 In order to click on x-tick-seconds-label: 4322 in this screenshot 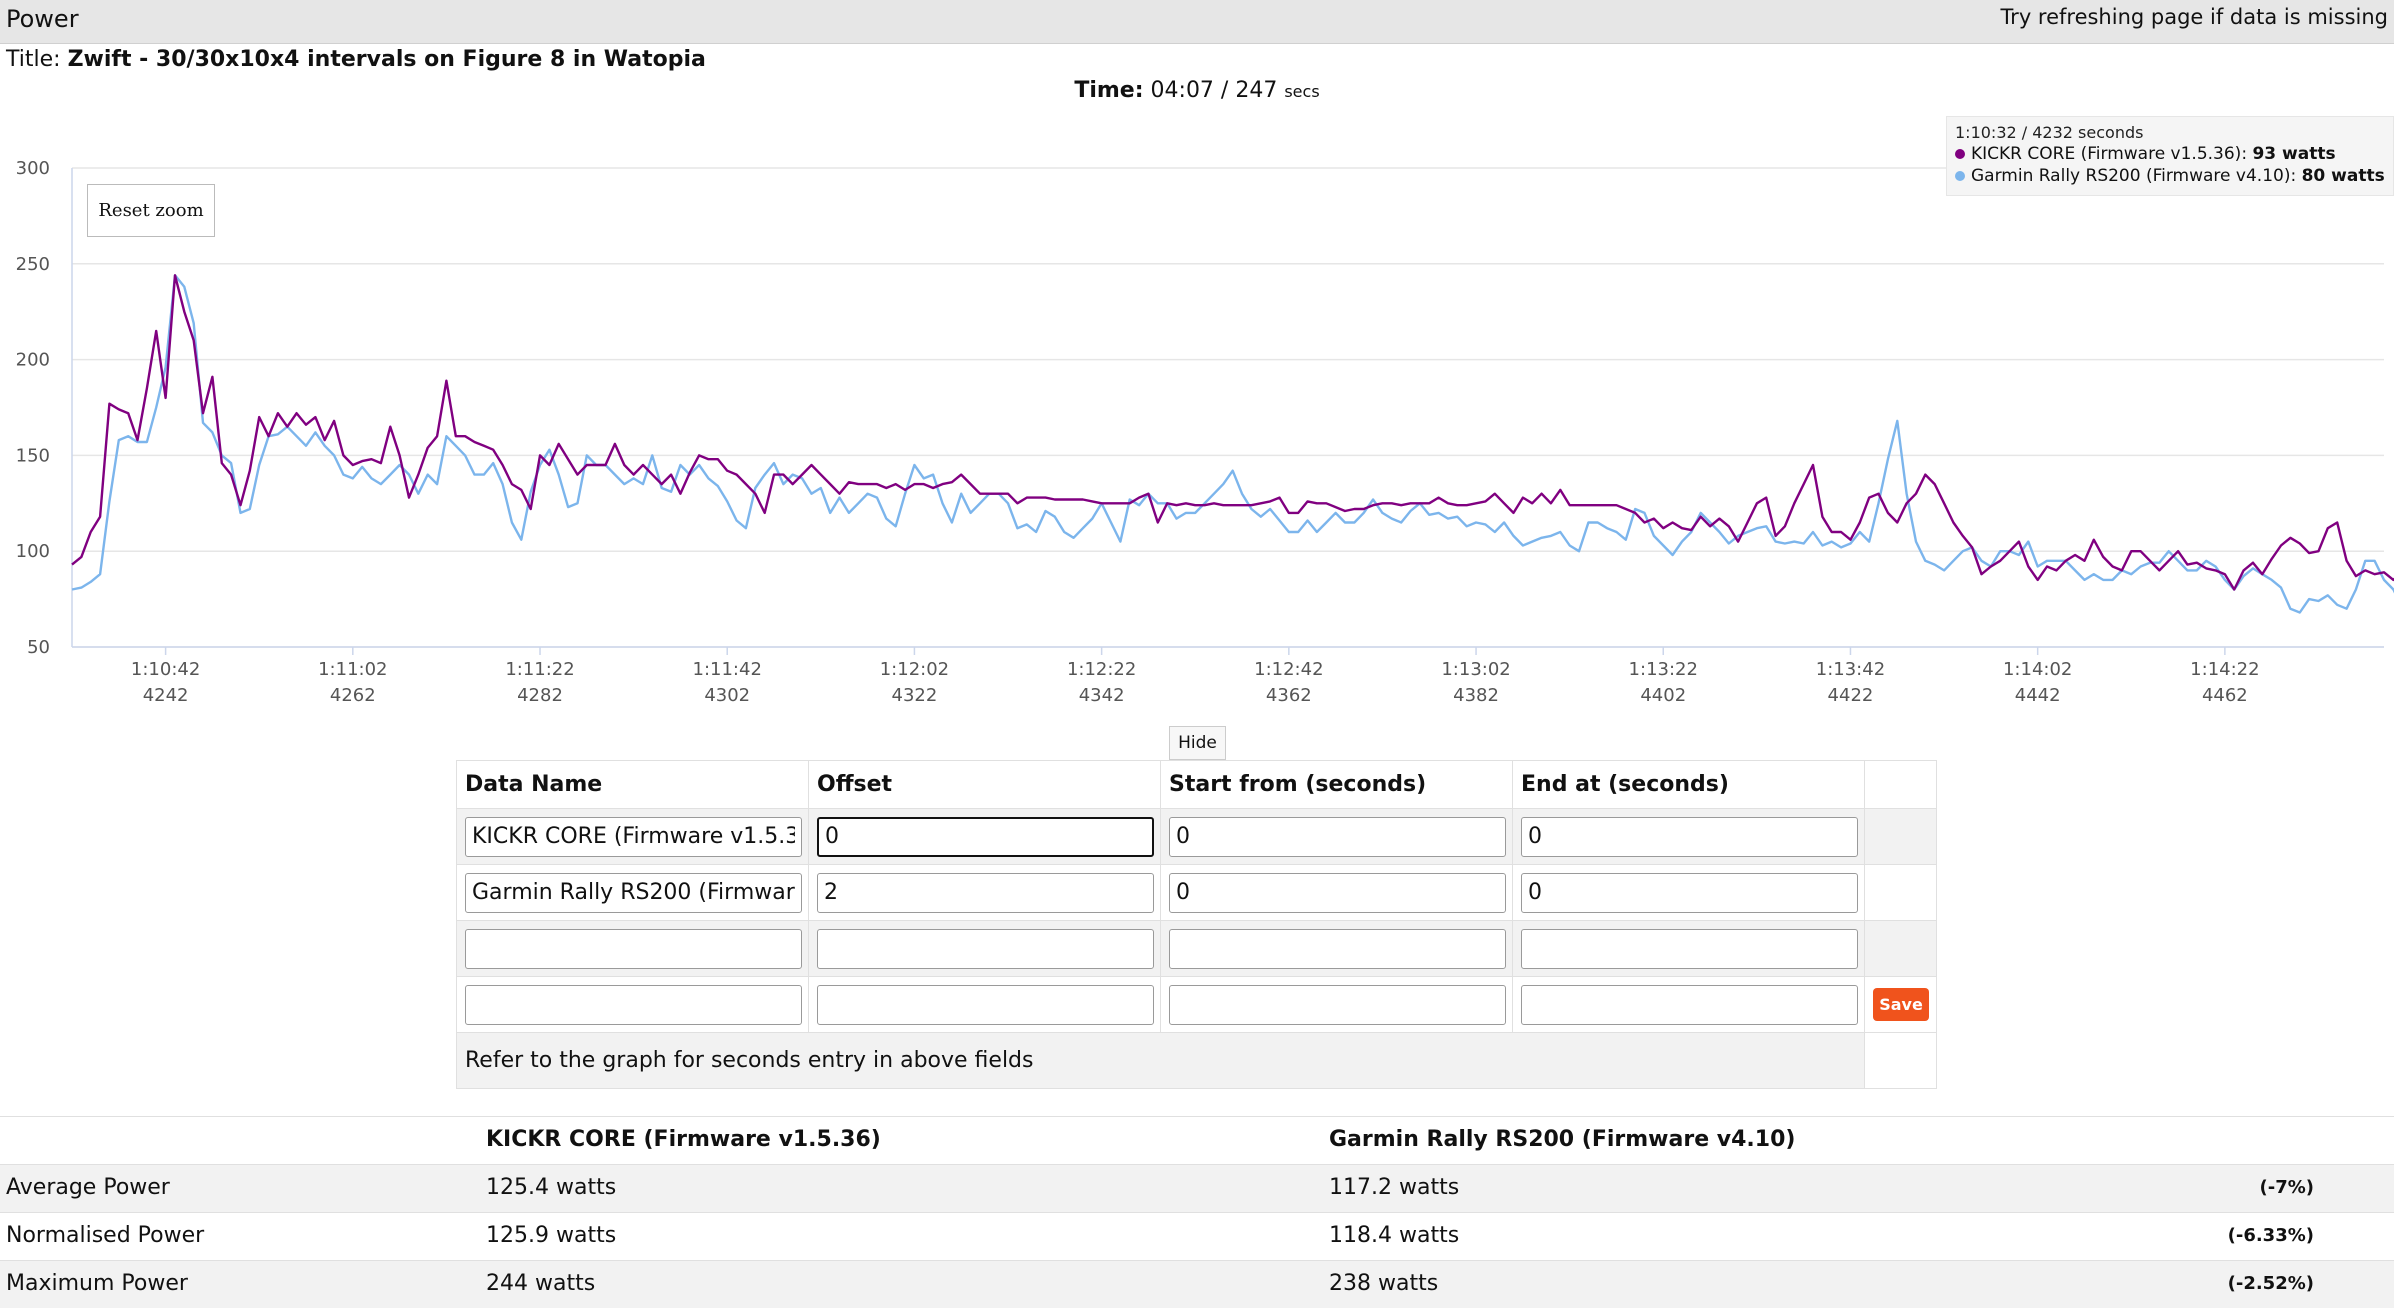, I will do `click(915, 695)`.